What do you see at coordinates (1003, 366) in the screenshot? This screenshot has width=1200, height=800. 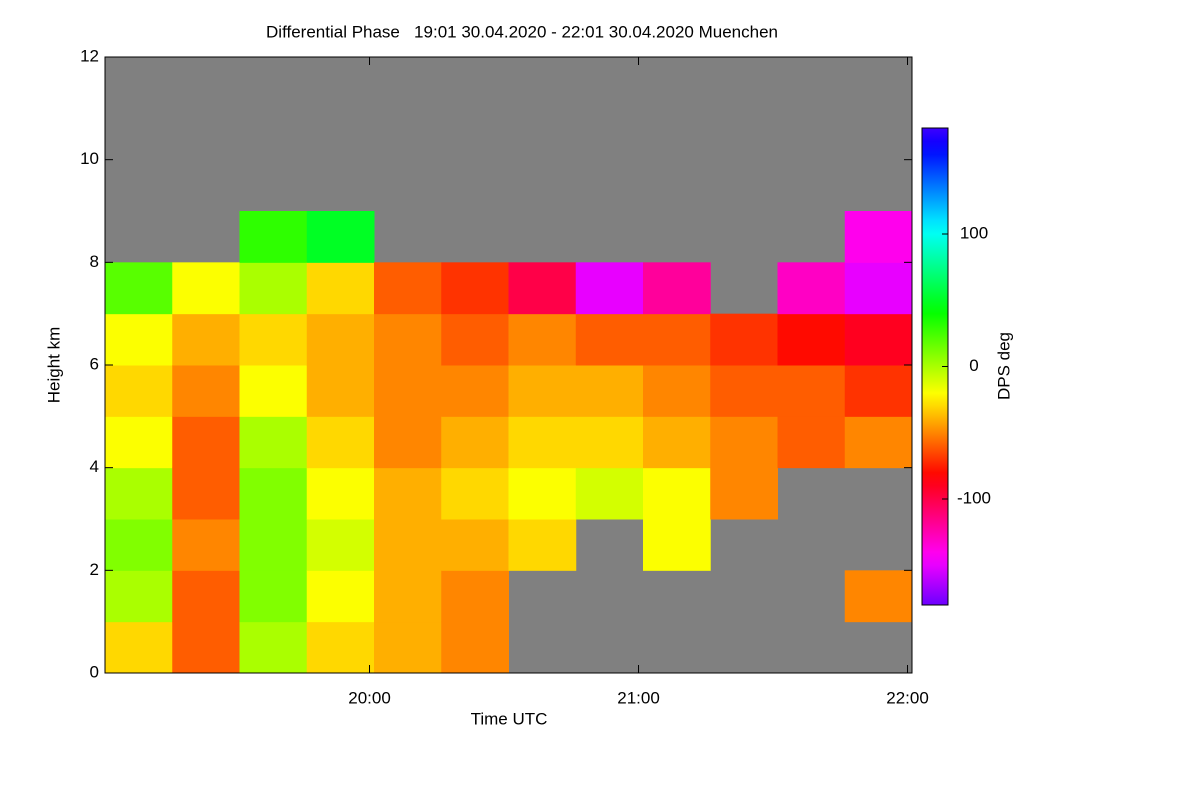 I see `colorbar-label: DPS deg` at bounding box center [1003, 366].